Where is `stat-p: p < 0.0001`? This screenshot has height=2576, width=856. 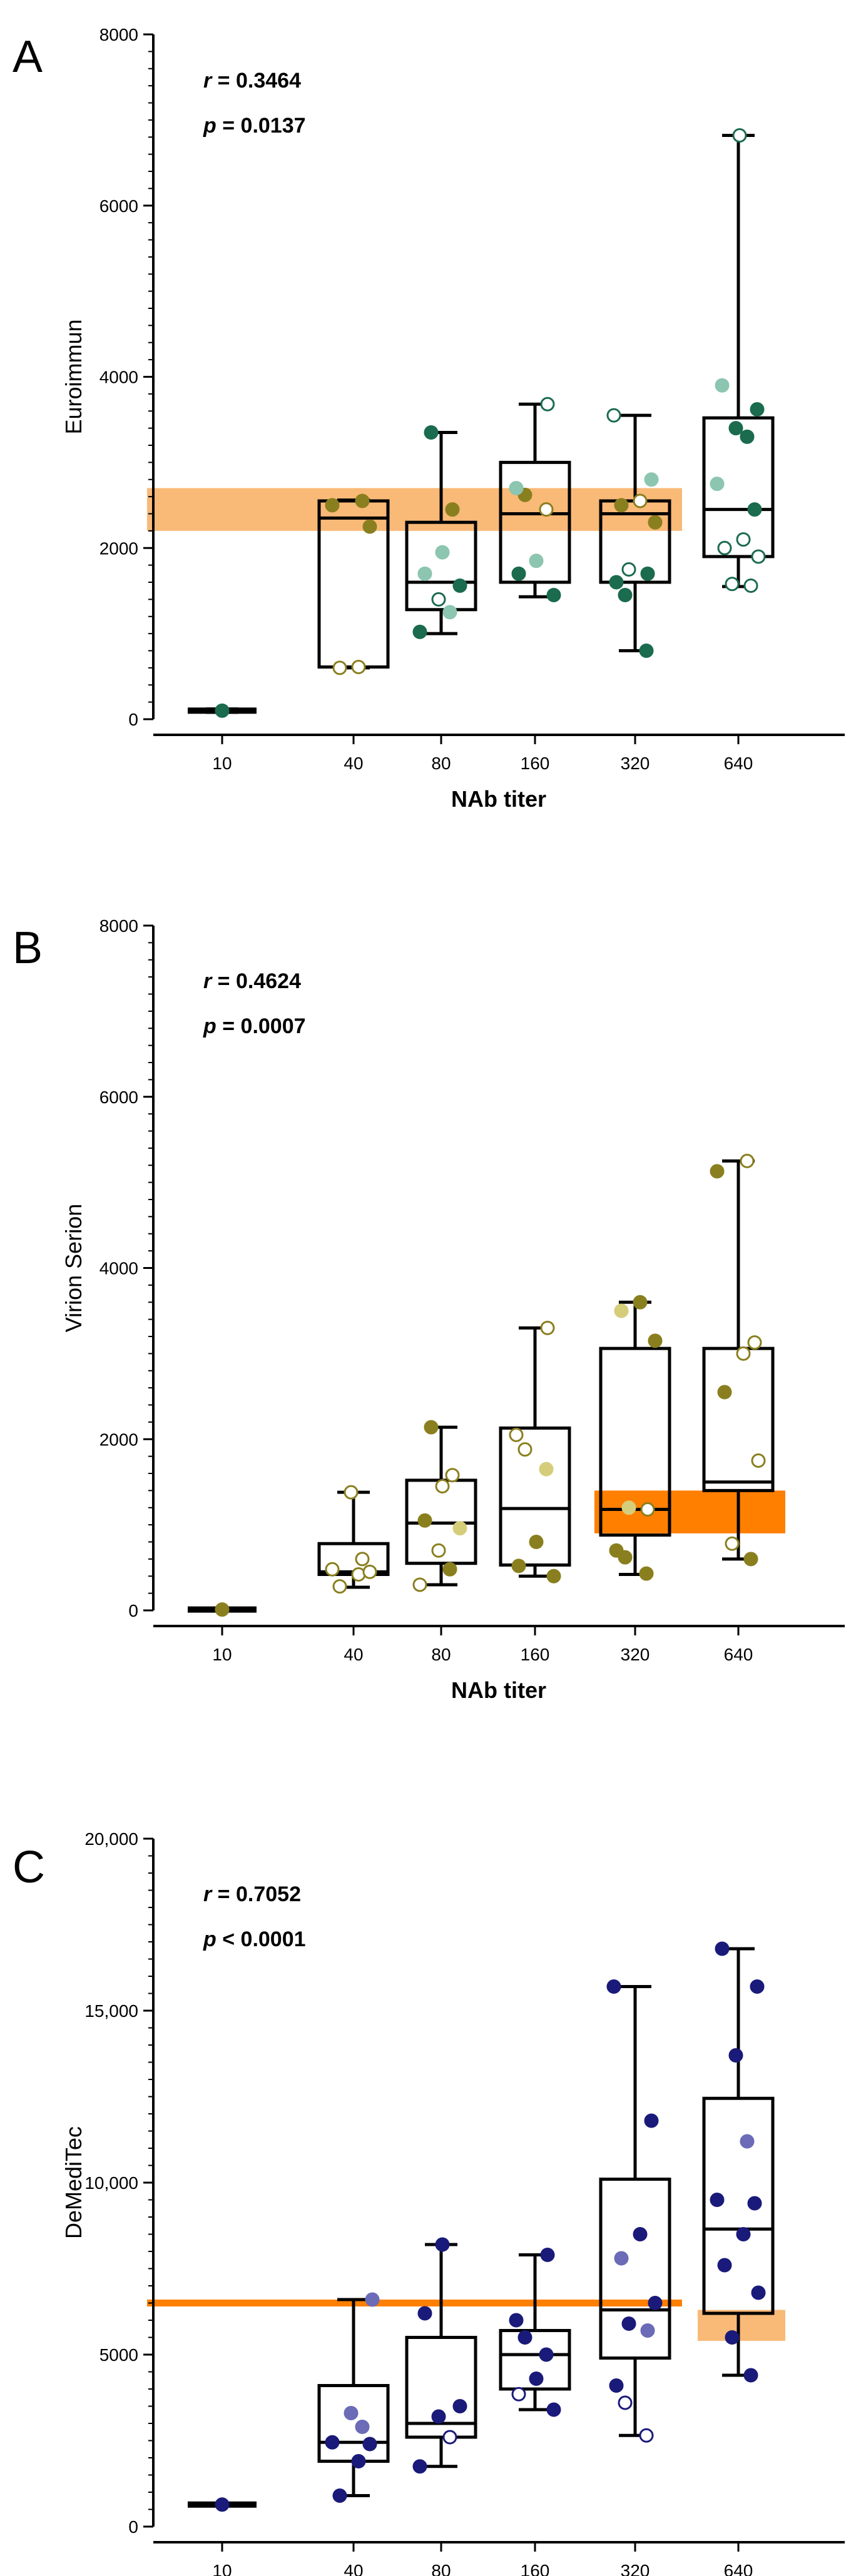
stat-p: p < 0.0001 is located at coordinates (254, 1939).